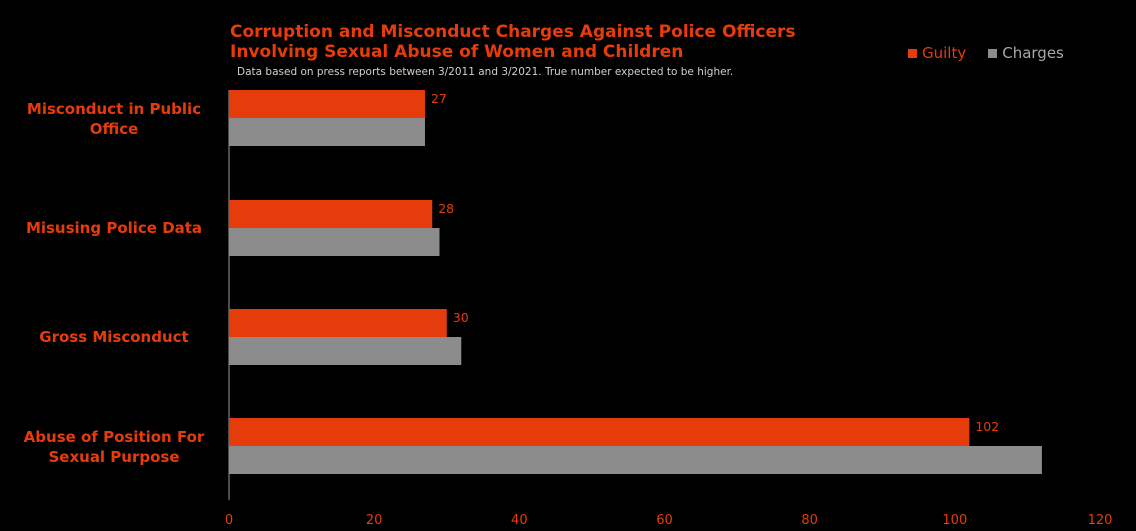 This screenshot has height=531, width=1136. Describe the element at coordinates (461, 317) in the screenshot. I see `data-label-guilty-2: 30` at that location.